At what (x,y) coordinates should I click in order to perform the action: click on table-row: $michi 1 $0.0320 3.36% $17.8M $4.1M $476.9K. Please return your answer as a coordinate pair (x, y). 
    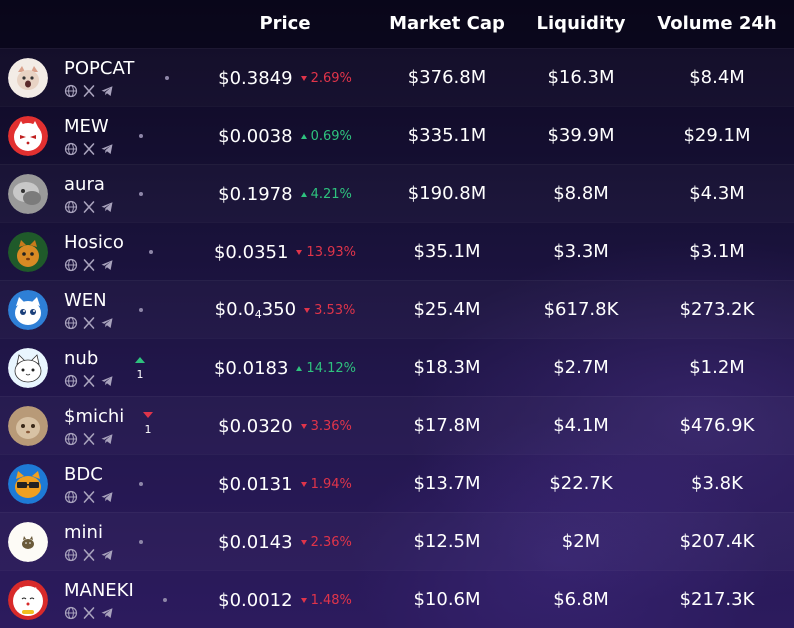
    Looking at the image, I should click on (397, 425).